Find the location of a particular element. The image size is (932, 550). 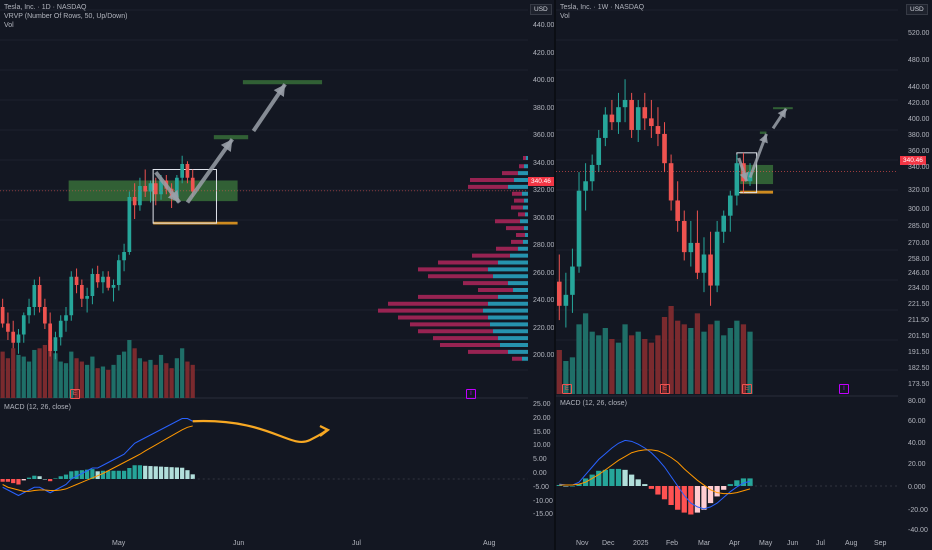

target-zone is located at coordinates (282, 82).